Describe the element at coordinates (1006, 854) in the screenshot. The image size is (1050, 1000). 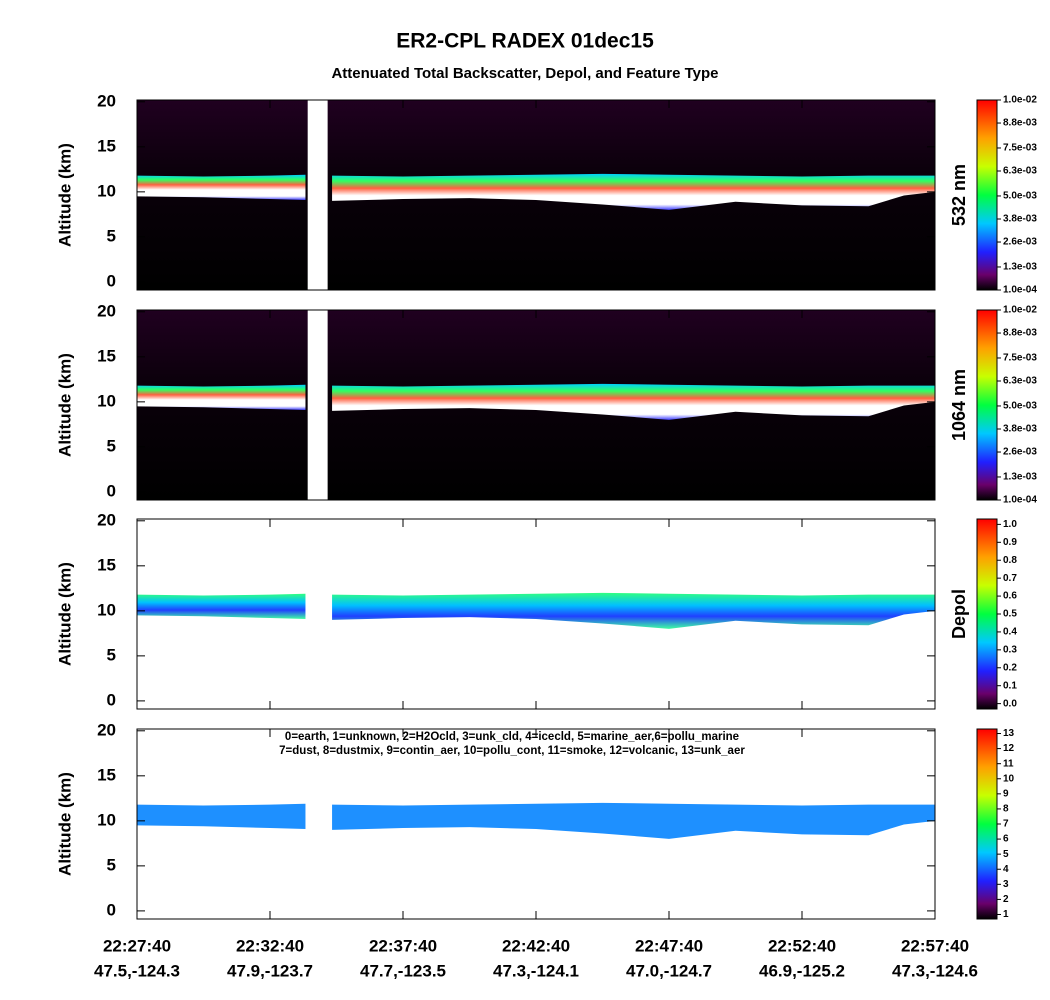
I see `colorbar-tick-label: 5` at that location.